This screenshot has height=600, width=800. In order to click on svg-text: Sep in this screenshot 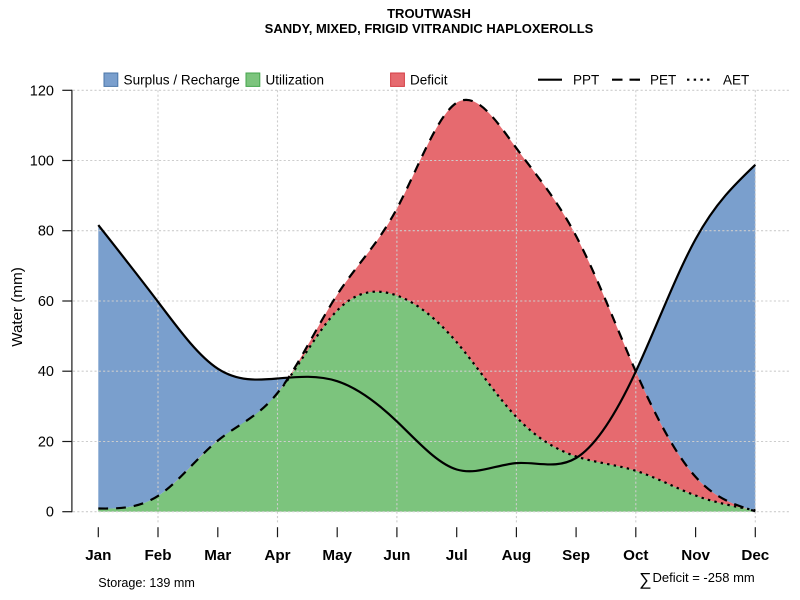, I will do `click(576, 555)`.